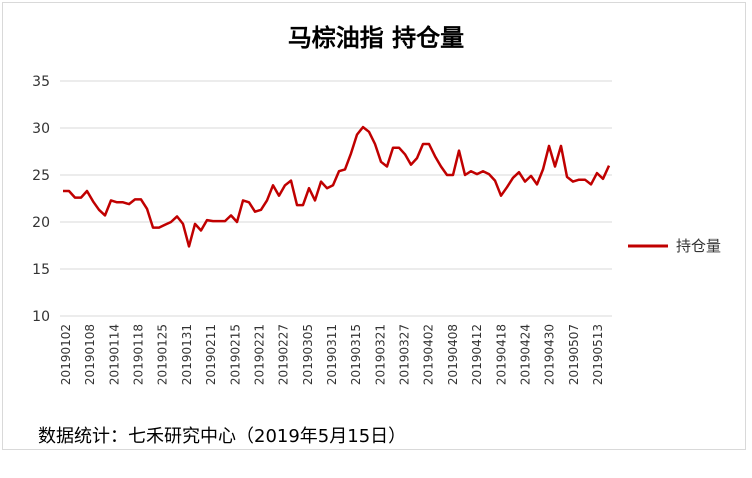  What do you see at coordinates (405, 354) in the screenshot?
I see `x-tick-label: 20190327` at bounding box center [405, 354].